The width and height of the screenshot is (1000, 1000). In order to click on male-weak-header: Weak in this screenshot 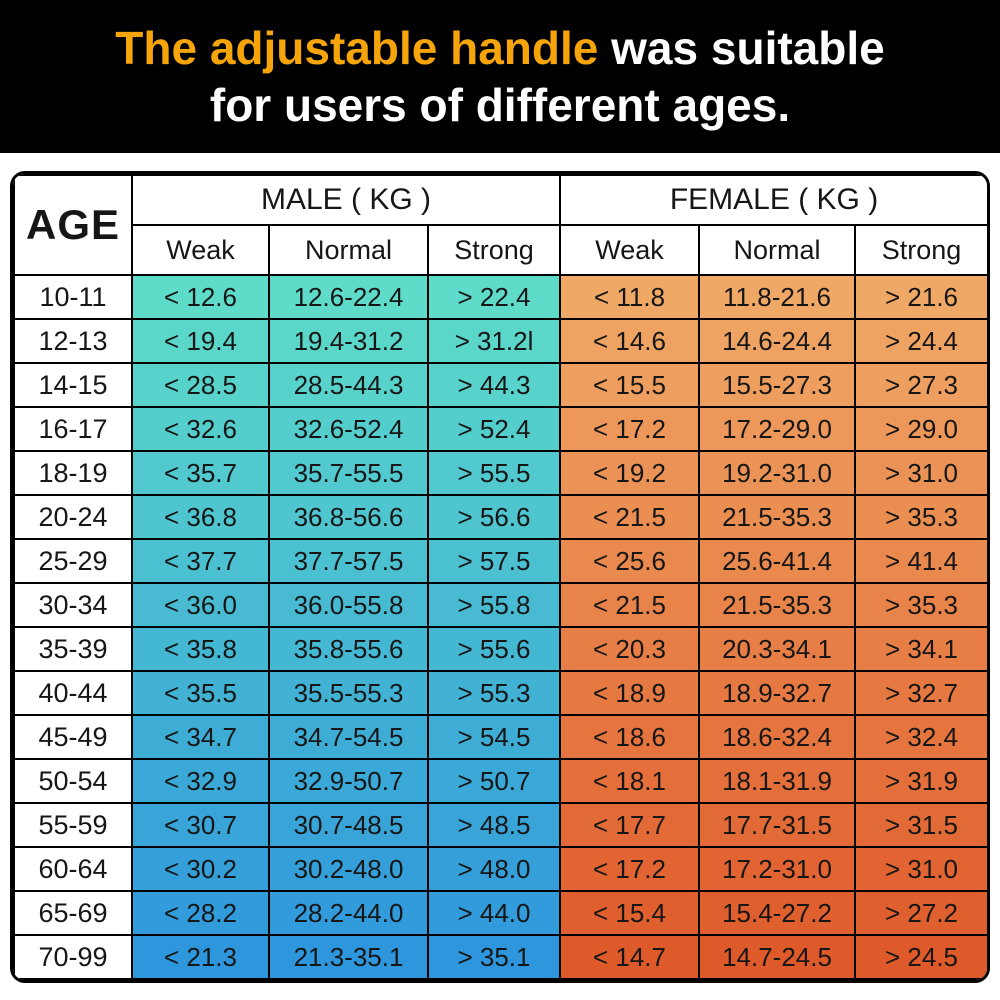, I will do `click(200, 250)`.